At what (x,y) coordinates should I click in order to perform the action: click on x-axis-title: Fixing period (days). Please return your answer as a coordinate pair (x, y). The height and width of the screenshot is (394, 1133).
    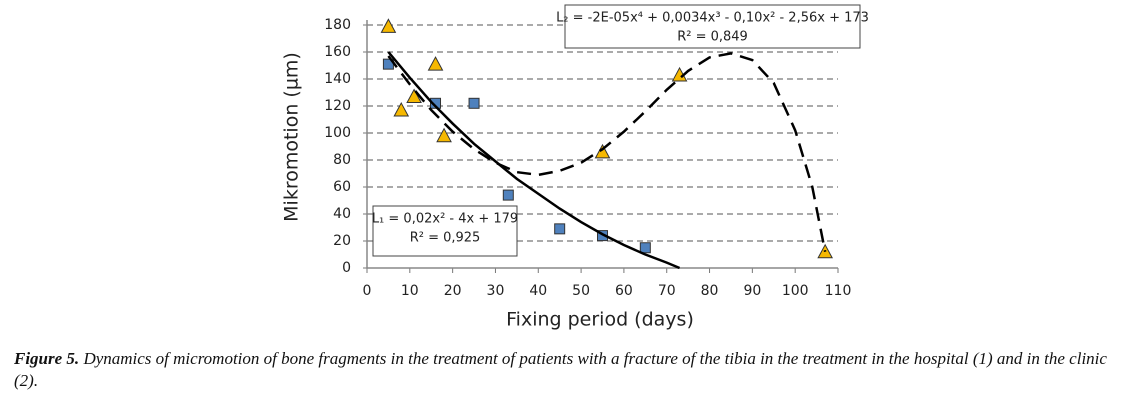
    Looking at the image, I should click on (600, 320).